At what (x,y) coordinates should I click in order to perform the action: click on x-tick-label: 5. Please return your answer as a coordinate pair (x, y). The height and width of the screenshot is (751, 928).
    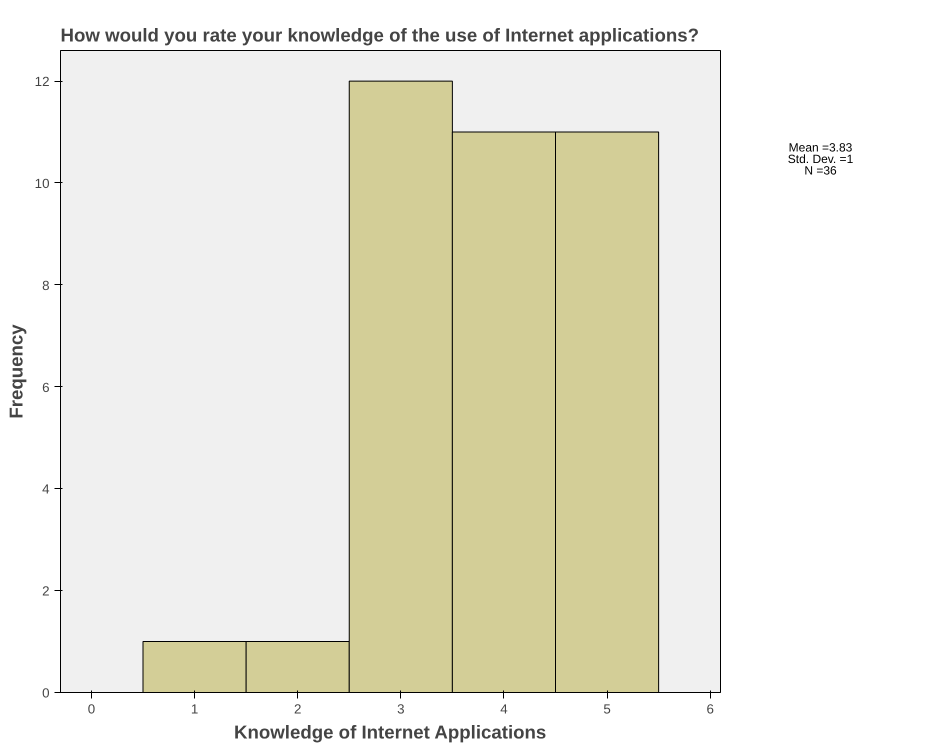
    Looking at the image, I should click on (607, 709).